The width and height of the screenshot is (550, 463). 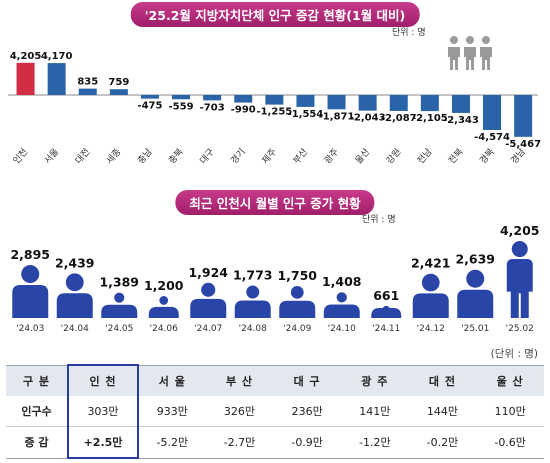 What do you see at coordinates (25, 78) in the screenshot?
I see `bar-인천` at bounding box center [25, 78].